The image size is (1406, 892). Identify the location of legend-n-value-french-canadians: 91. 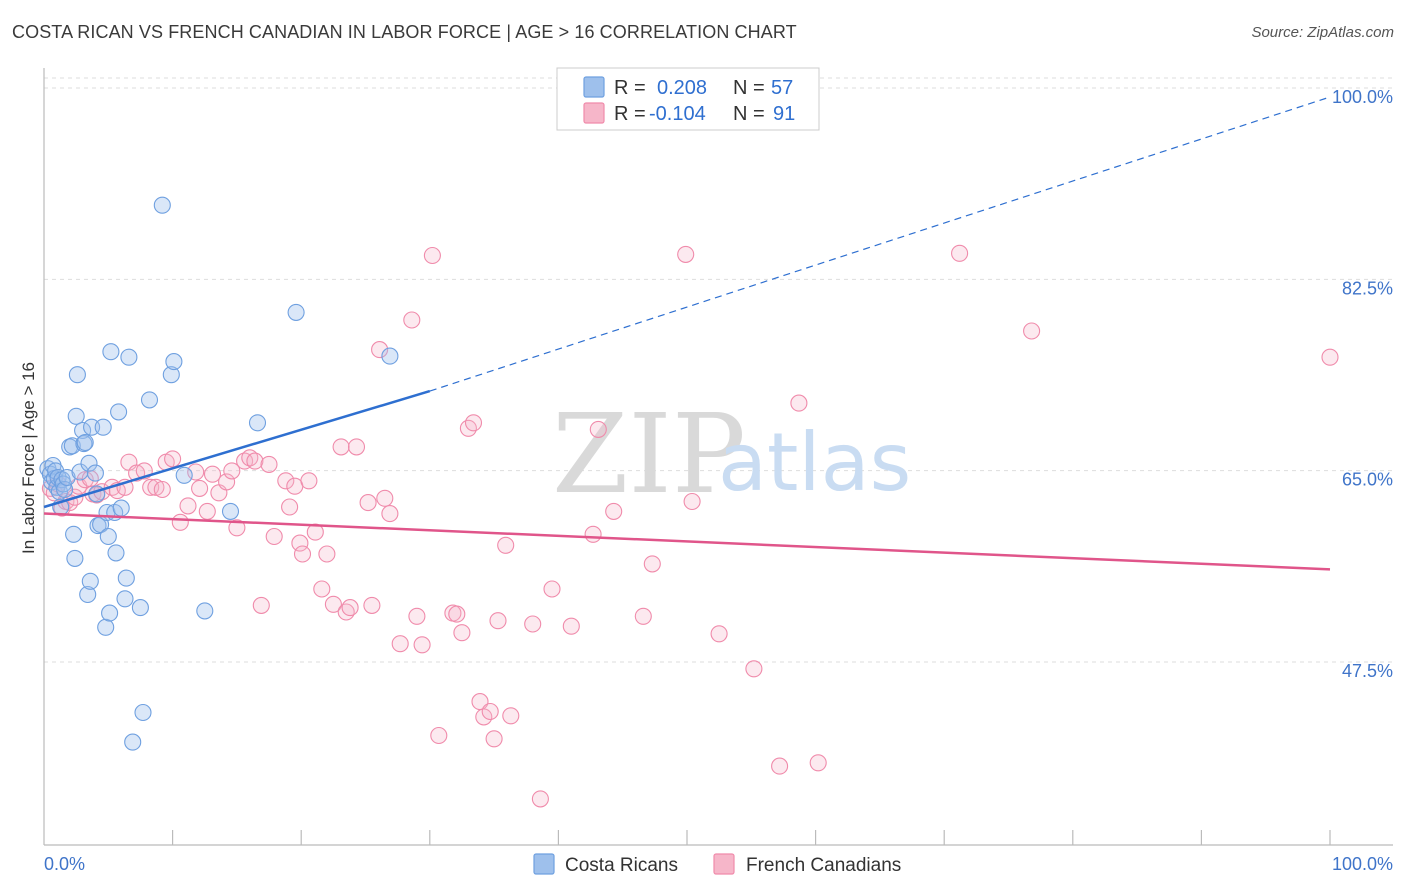
(784, 114).